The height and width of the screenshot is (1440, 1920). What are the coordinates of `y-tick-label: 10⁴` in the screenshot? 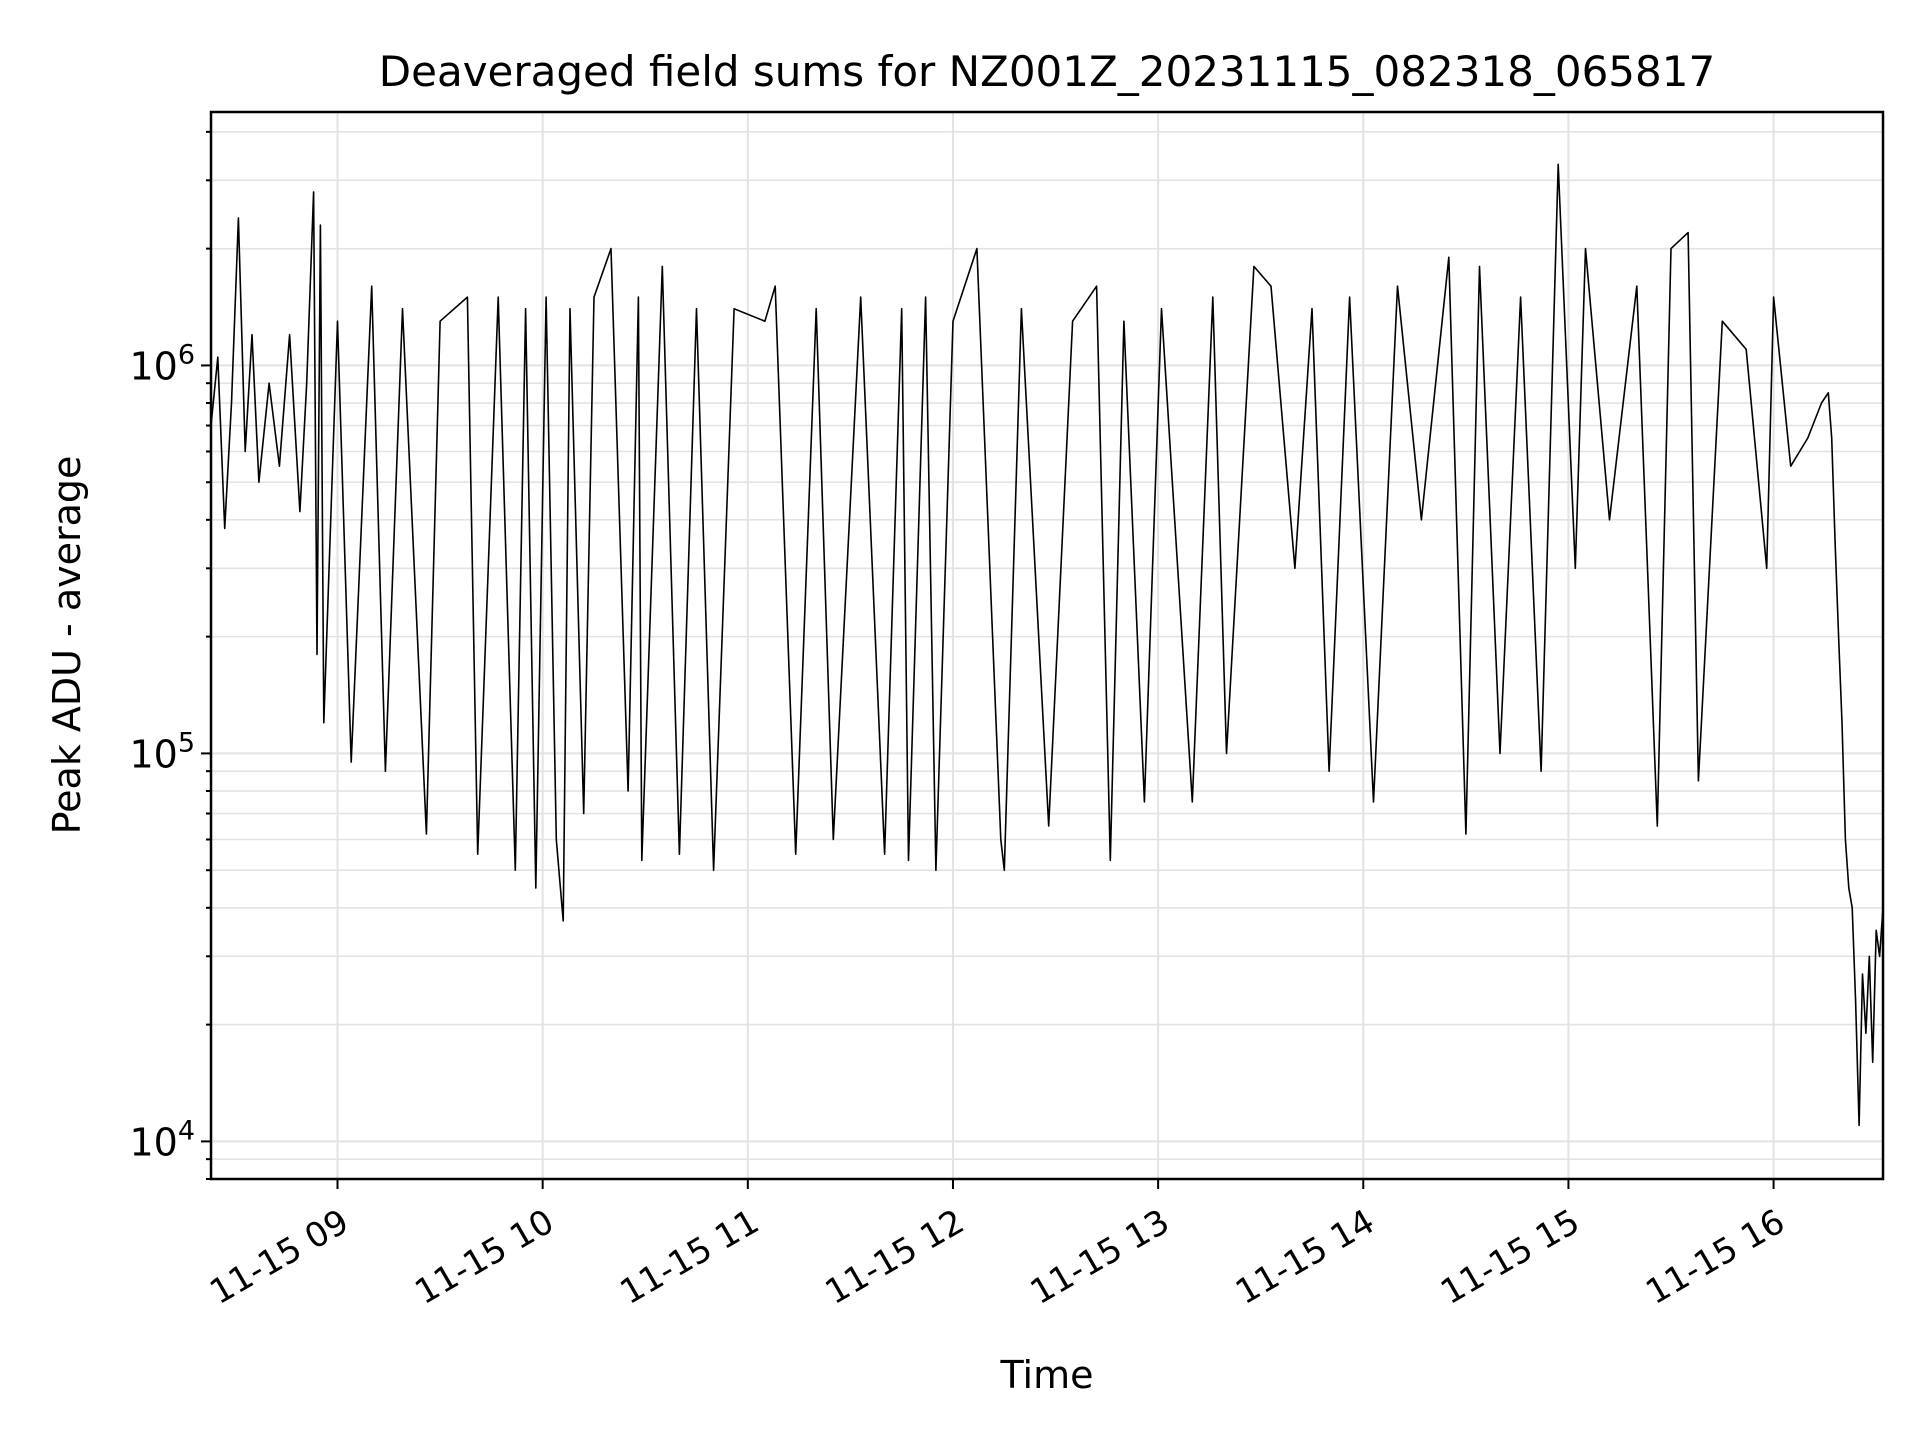 It's located at (162, 1139).